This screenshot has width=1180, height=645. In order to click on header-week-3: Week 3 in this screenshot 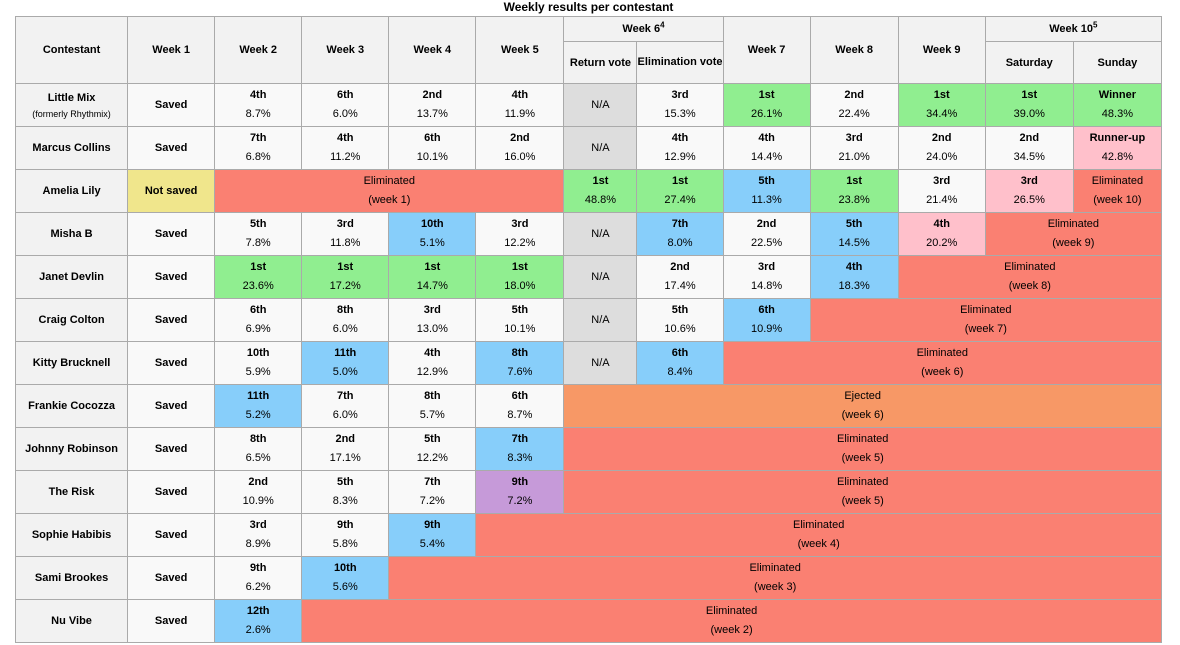, I will do `click(345, 50)`.